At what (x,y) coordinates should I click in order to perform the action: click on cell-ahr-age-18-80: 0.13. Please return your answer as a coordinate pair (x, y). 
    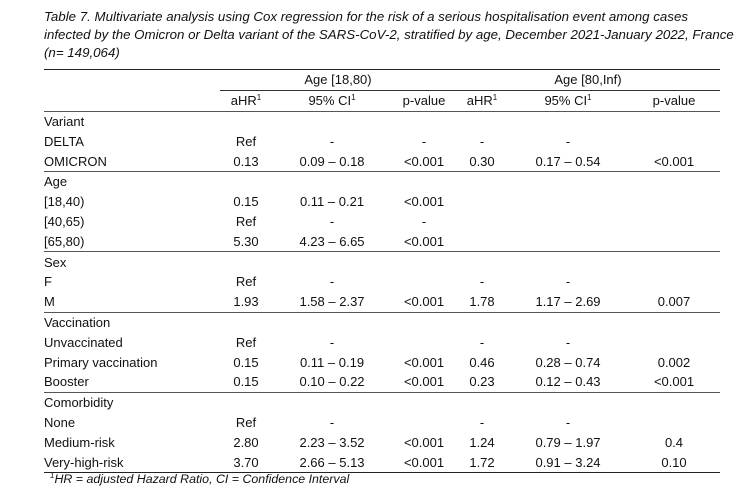
    Looking at the image, I should click on (246, 161).